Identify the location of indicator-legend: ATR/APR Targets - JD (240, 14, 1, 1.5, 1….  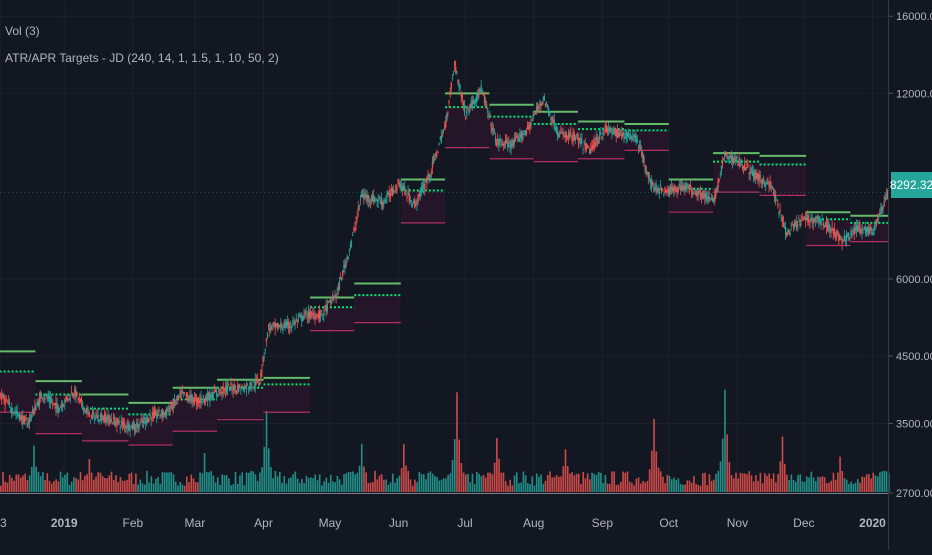
(142, 58).